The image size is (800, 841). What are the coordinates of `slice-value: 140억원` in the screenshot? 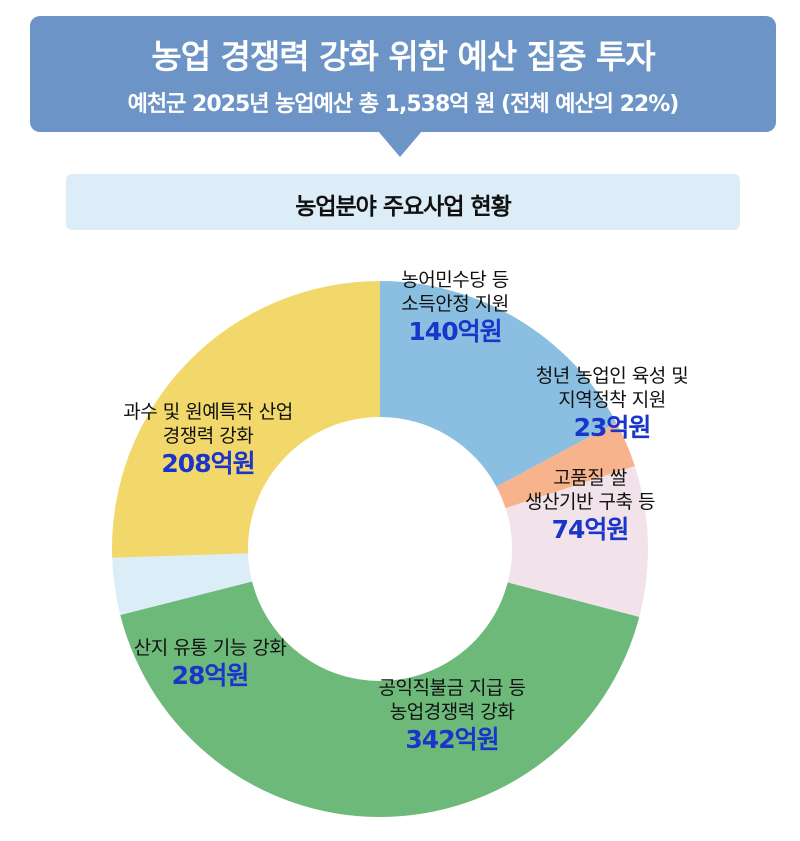 It's located at (455, 331).